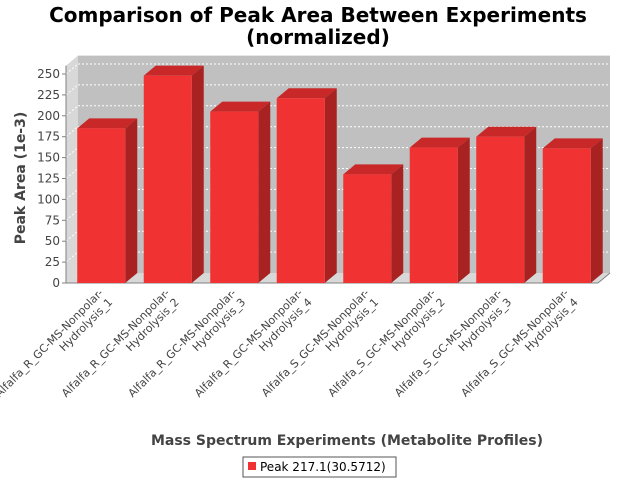 The image size is (640, 480). What do you see at coordinates (21, 178) in the screenshot?
I see `y-axis-label: Peak Area (1e-3)` at bounding box center [21, 178].